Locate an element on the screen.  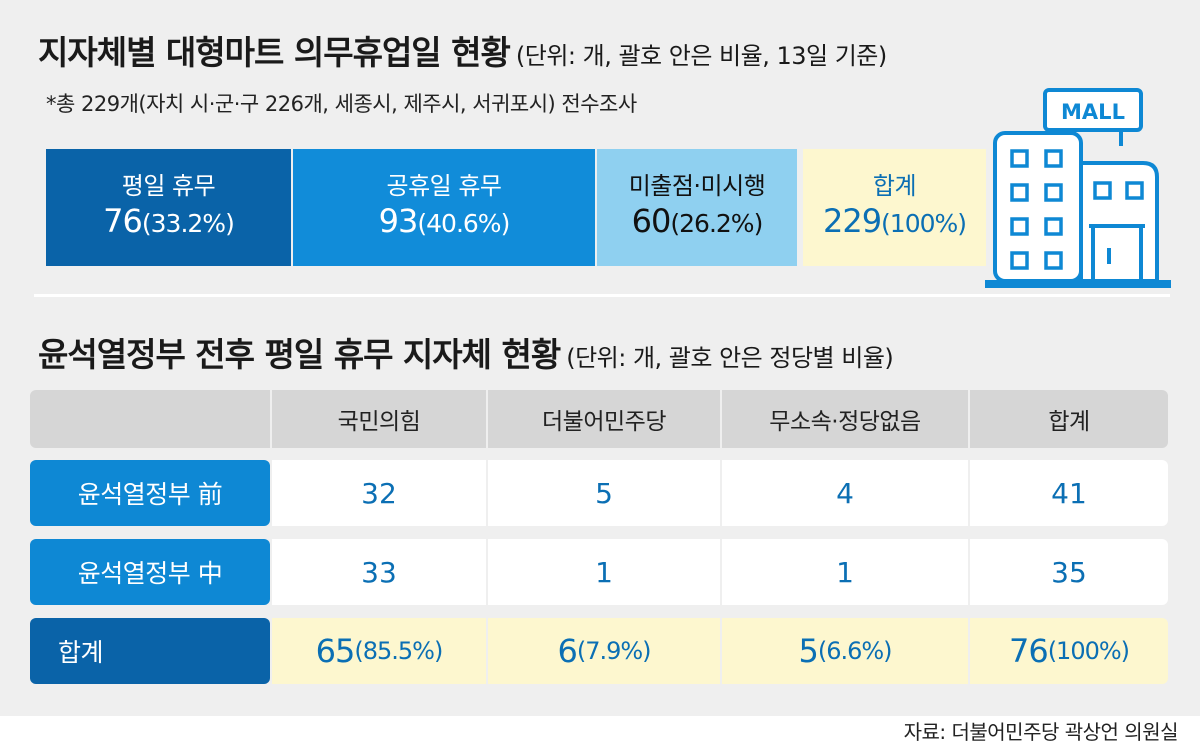
summary-percent: (40.6%) is located at coordinates (463, 223).